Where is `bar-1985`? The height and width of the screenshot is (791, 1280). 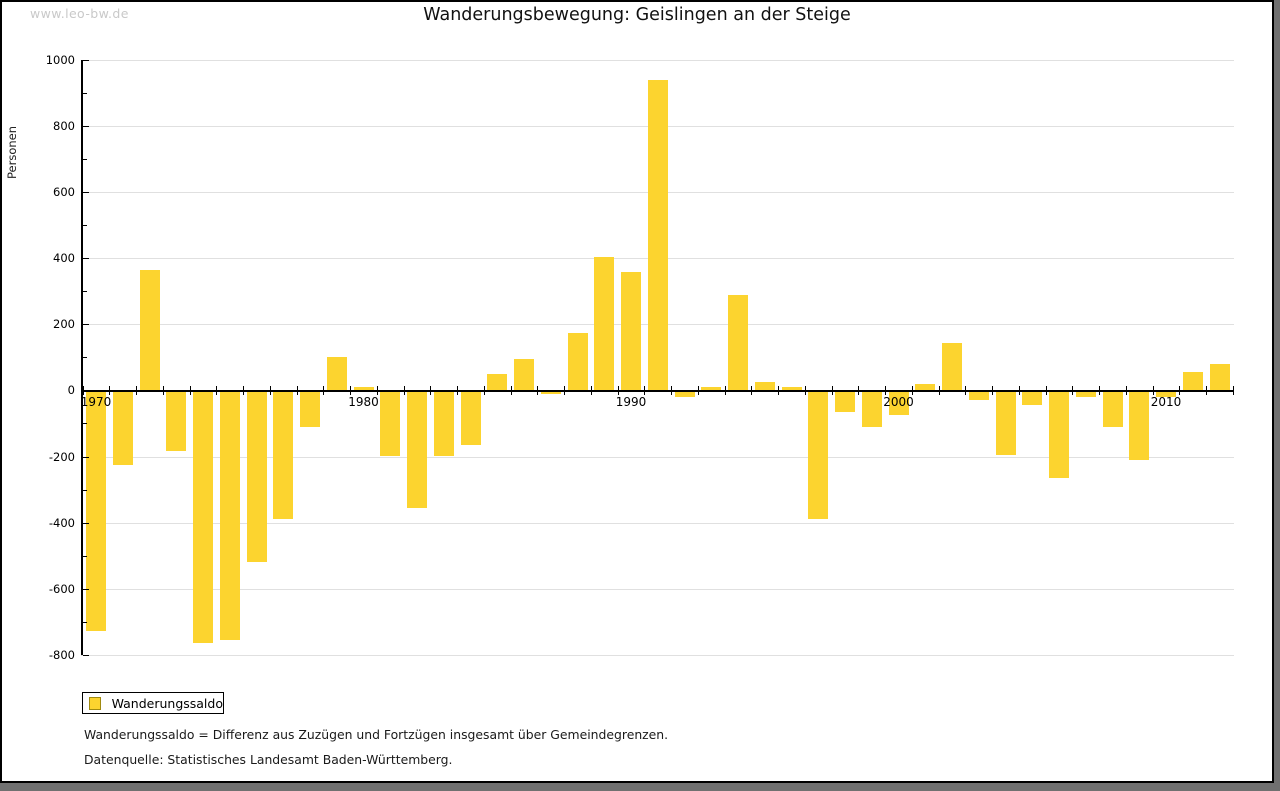
bar-1985 is located at coordinates (497, 382).